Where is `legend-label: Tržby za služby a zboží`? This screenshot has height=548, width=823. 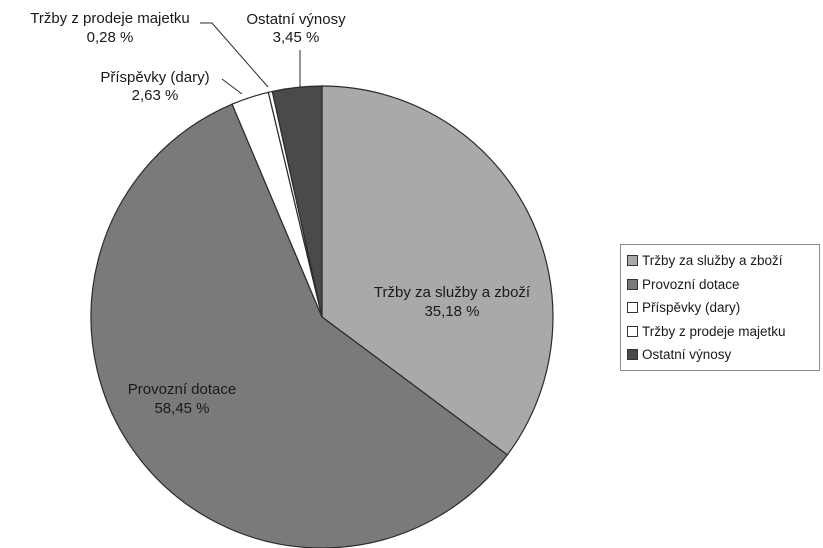 legend-label: Tržby za služby a zboží is located at coordinates (712, 261).